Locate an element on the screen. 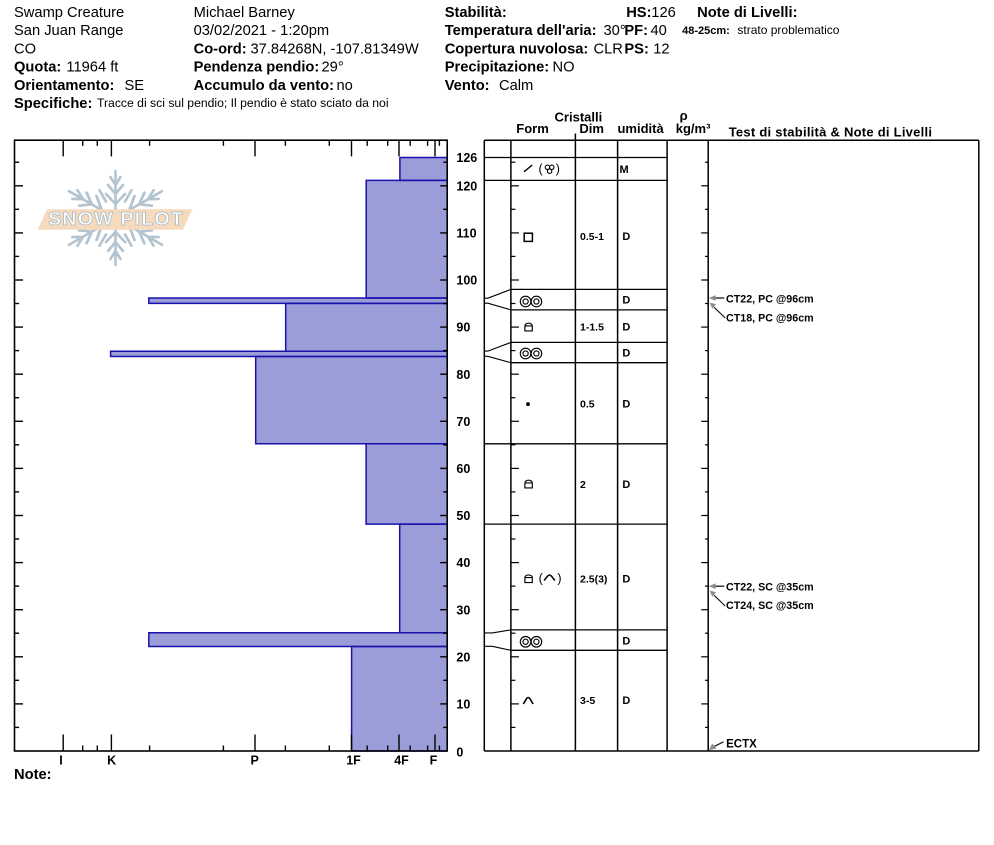 The width and height of the screenshot is (994, 845). svg-text: F is located at coordinates (434, 760).